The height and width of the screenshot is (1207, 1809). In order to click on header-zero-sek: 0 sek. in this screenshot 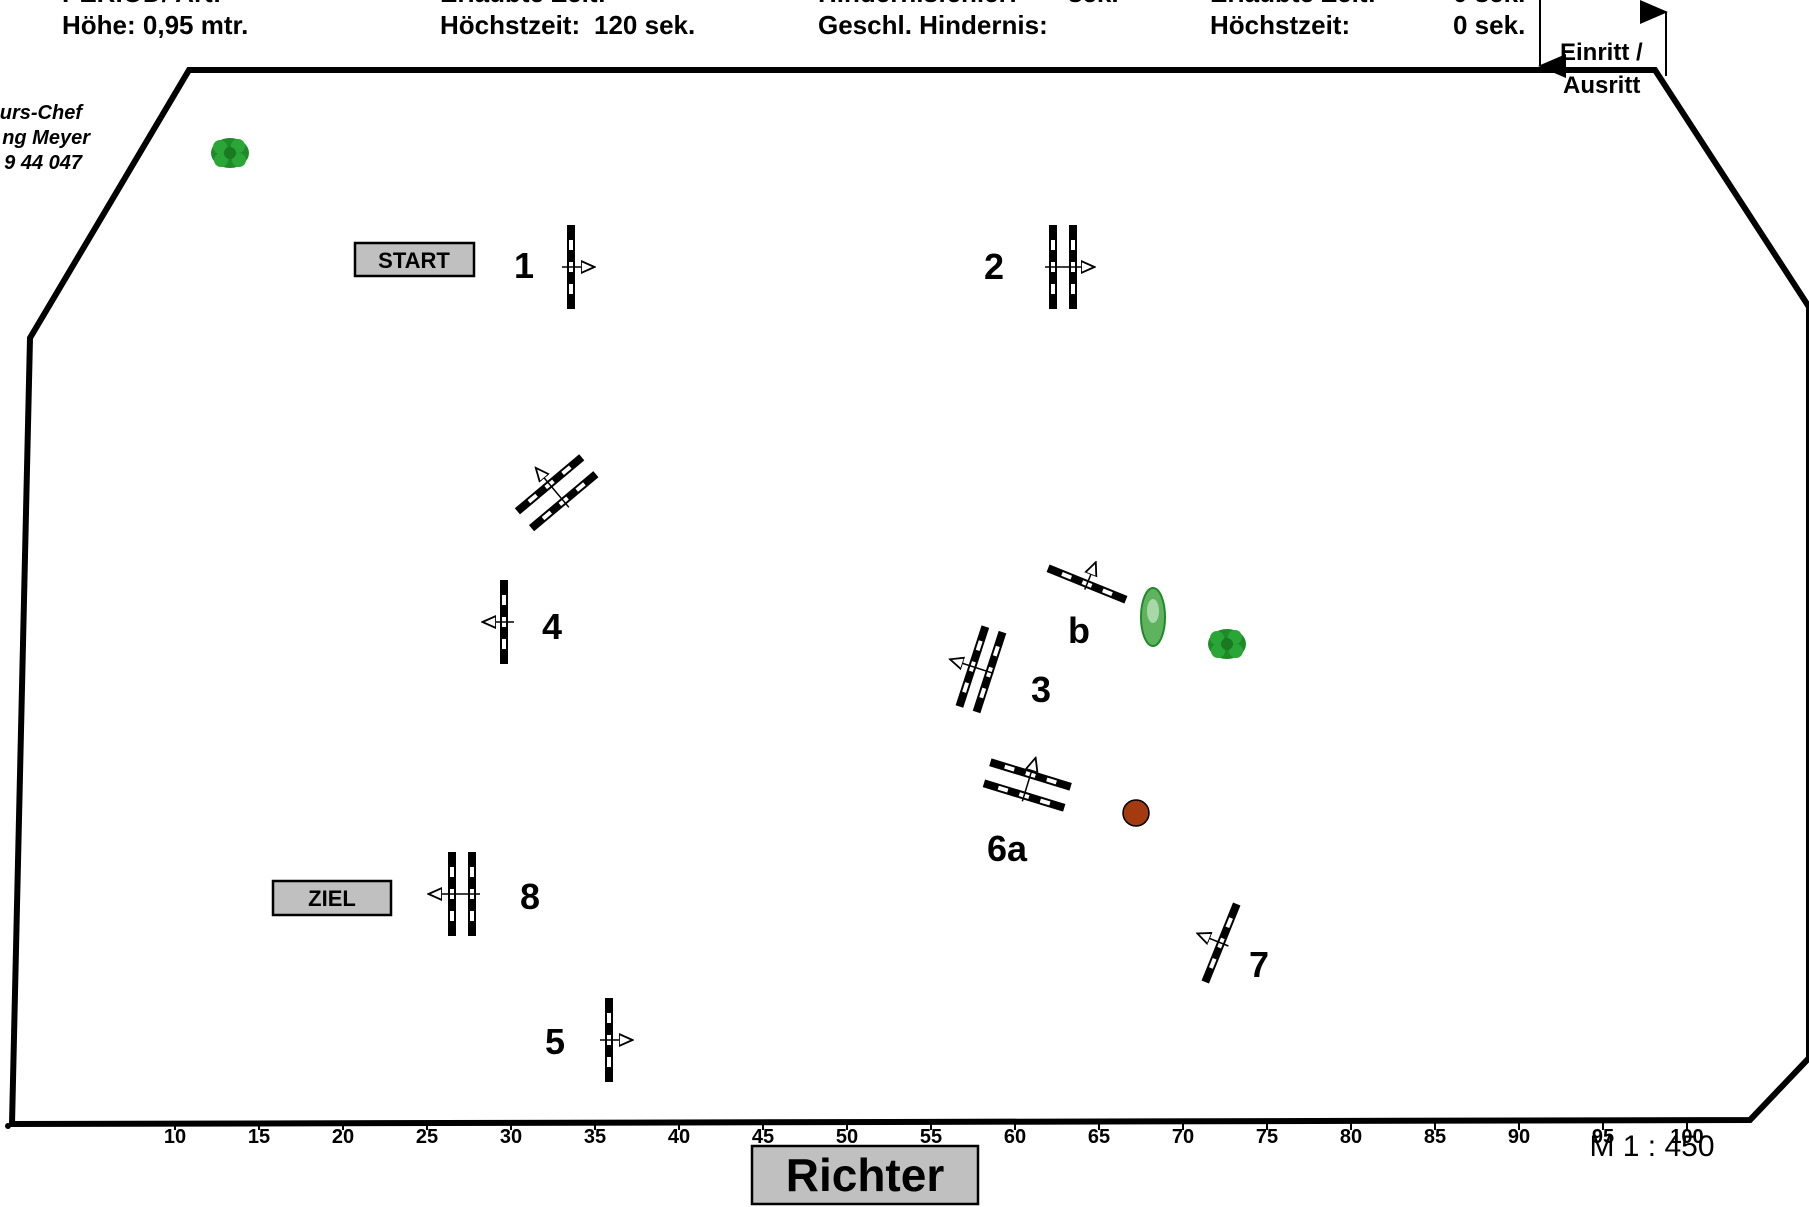, I will do `click(1489, 4)`.